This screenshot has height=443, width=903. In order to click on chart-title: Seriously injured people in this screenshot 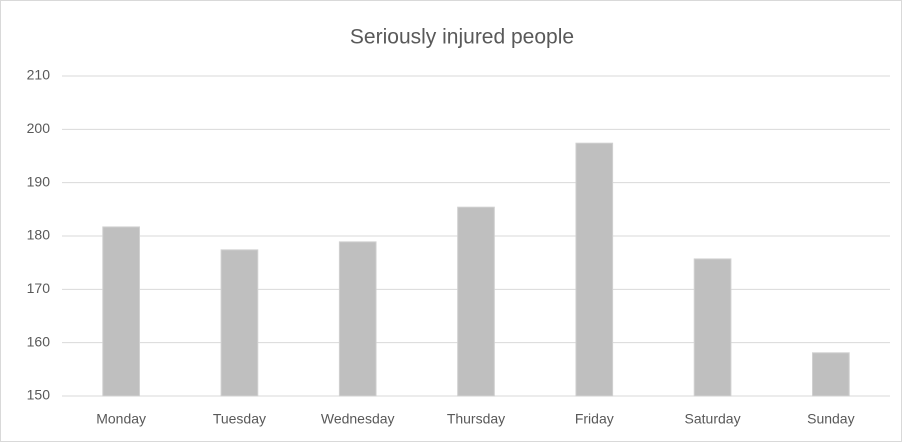, I will do `click(462, 37)`.